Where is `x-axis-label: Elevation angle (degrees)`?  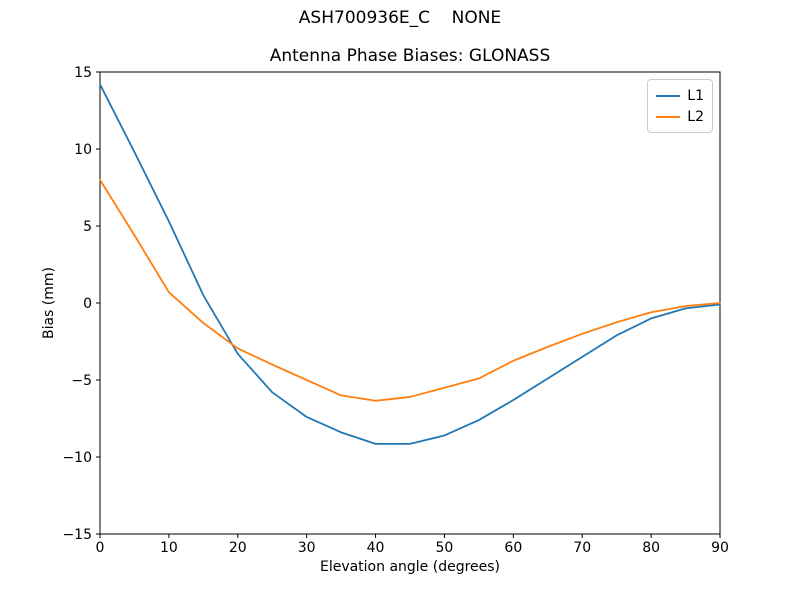 x-axis-label: Elevation angle (degrees) is located at coordinates (410, 567).